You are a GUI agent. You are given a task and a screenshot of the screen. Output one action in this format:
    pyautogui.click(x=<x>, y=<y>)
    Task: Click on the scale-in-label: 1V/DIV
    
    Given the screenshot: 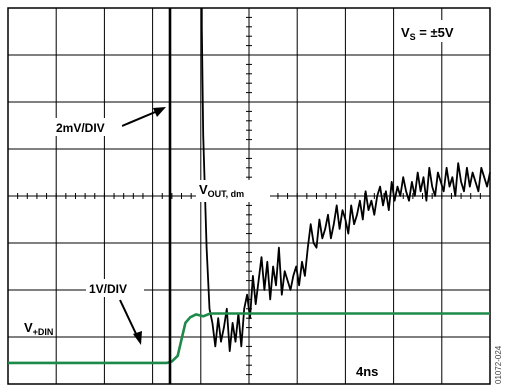 What is the action you would take?
    pyautogui.click(x=108, y=289)
    